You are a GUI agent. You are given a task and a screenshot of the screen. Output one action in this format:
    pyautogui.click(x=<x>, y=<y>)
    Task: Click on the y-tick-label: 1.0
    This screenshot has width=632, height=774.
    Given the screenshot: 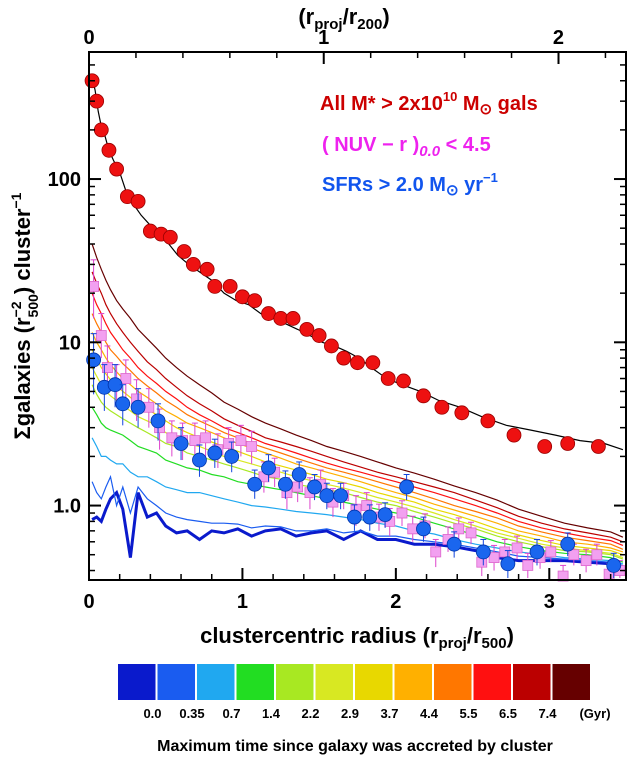 What is the action you would take?
    pyautogui.click(x=67, y=507)
    